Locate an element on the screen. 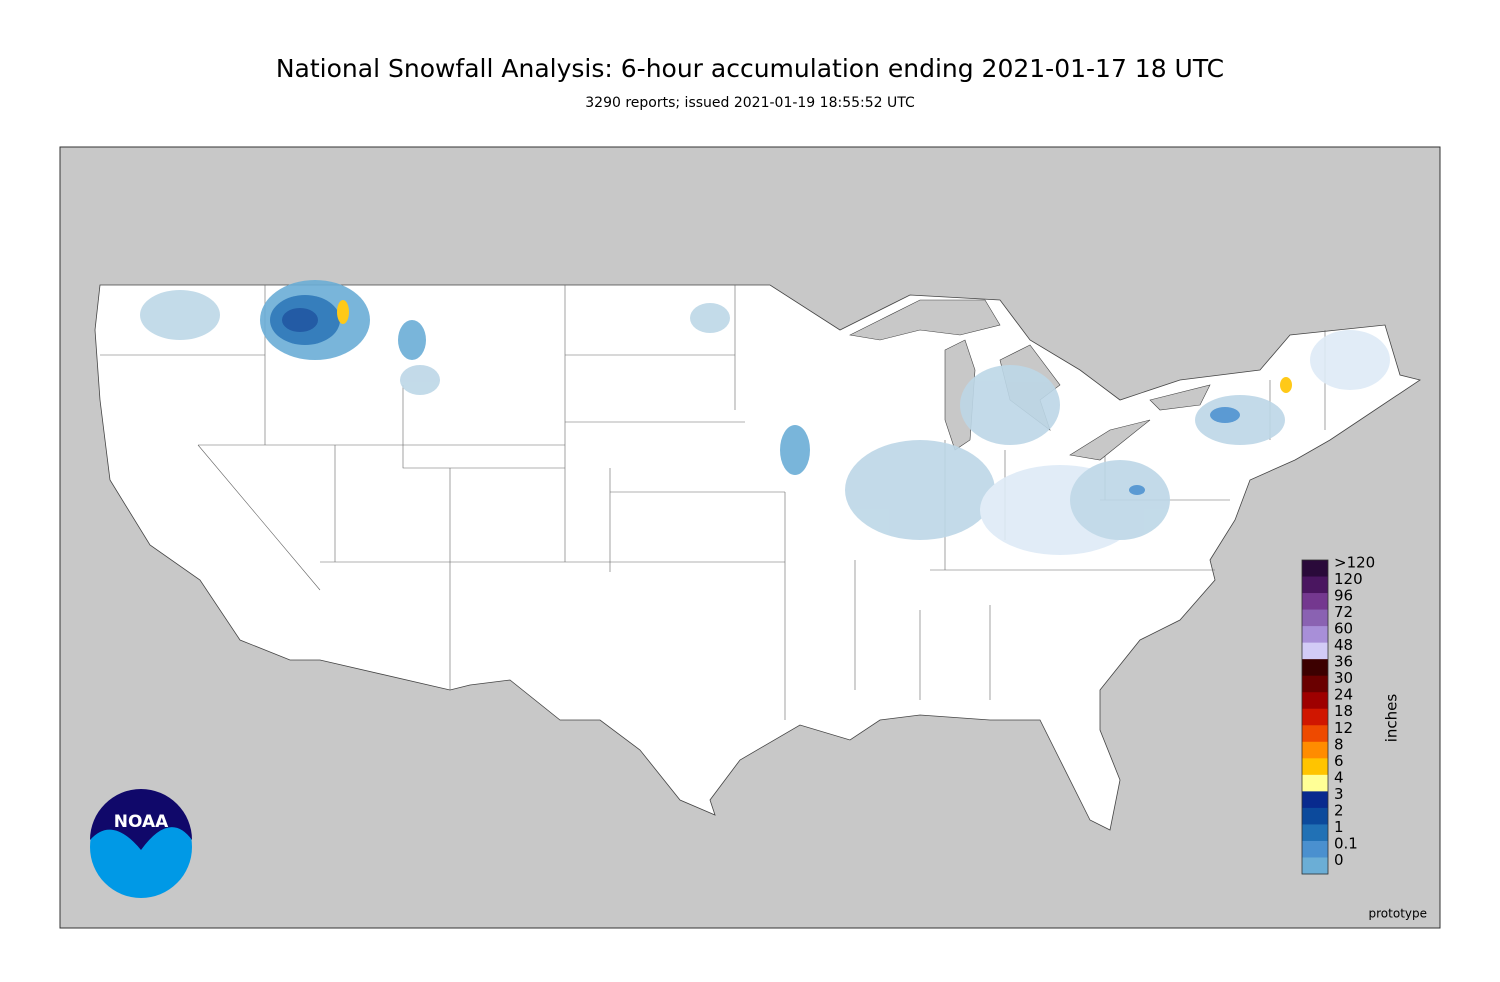 Image resolution: width=1500 pixels, height=982 pixels. legend-unit: inches is located at coordinates (1392, 718).